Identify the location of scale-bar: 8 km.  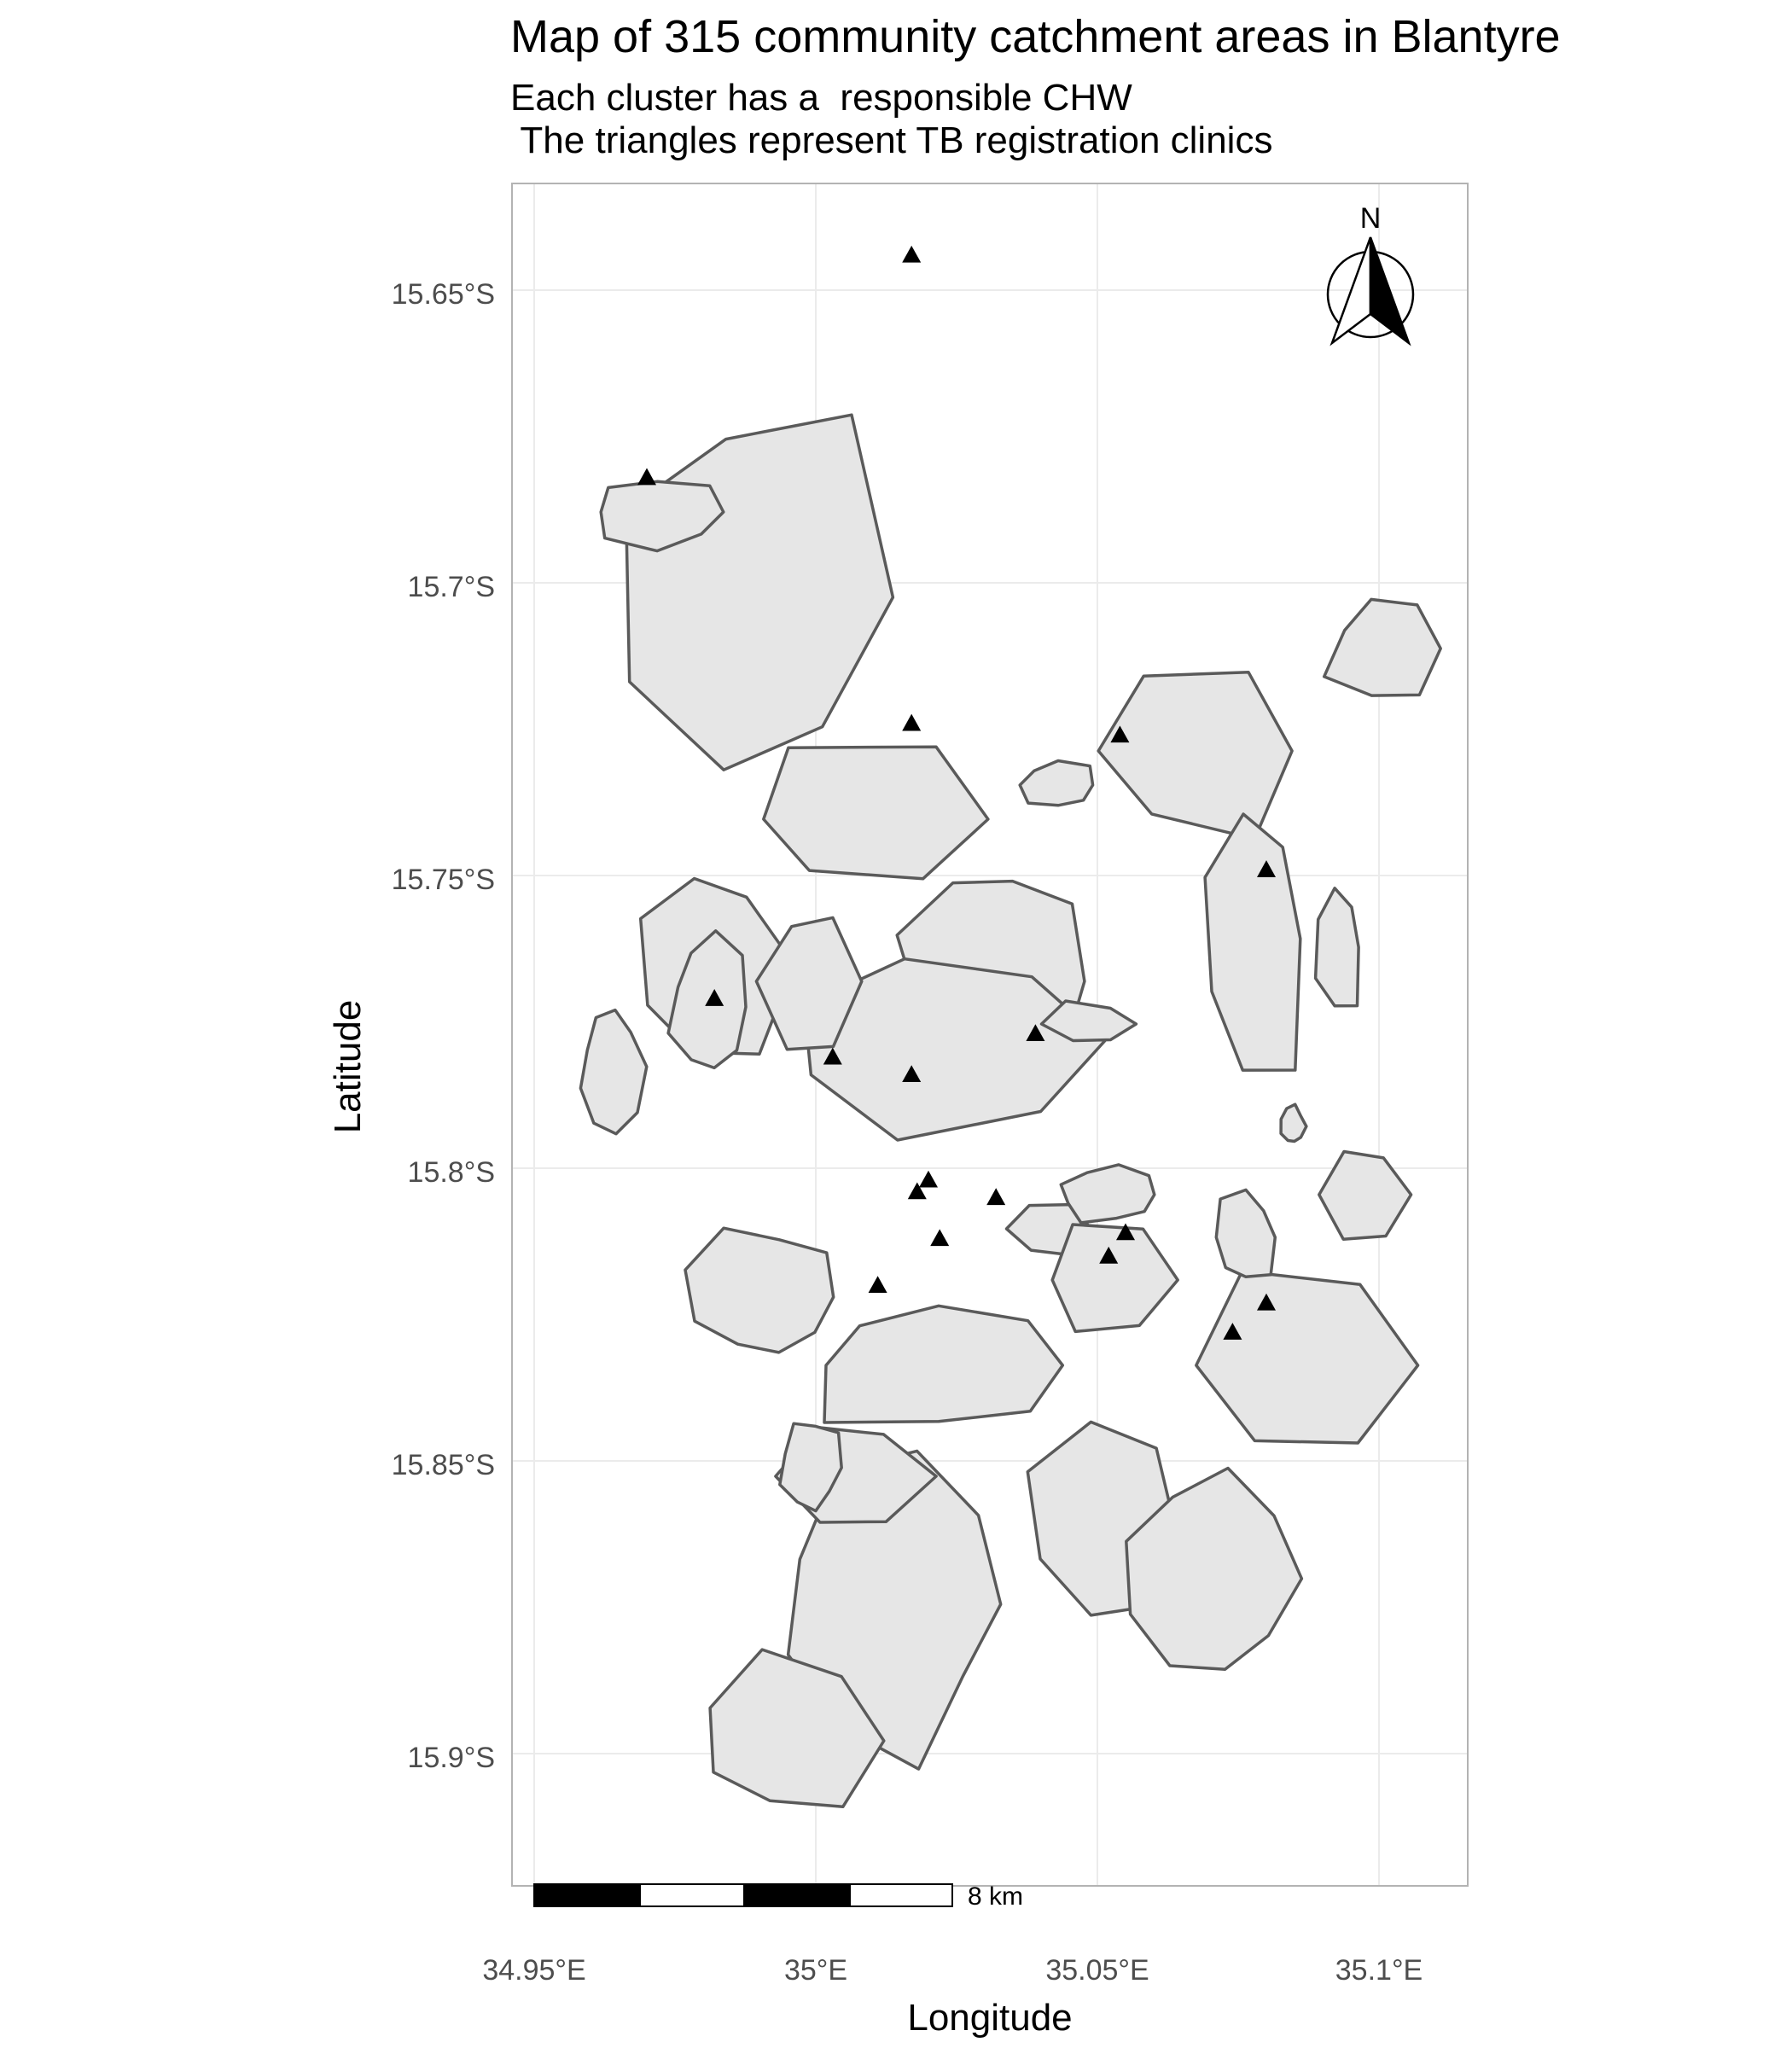
(778, 1897).